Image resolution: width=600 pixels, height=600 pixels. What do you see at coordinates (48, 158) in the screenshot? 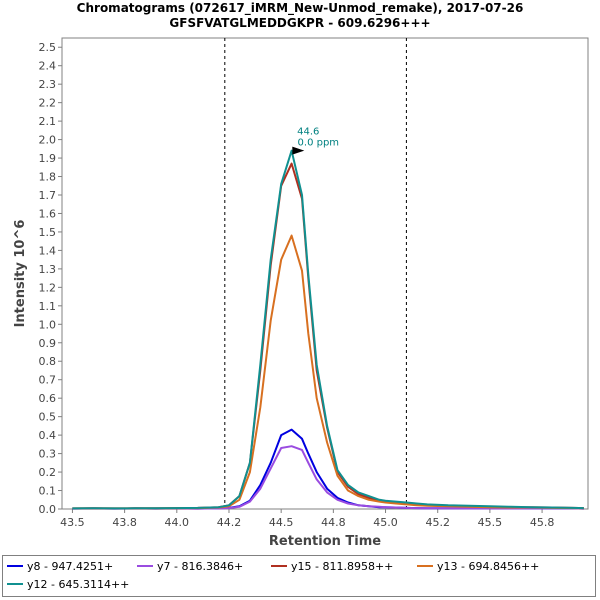
I see `y-tick-label: 1.9` at bounding box center [48, 158].